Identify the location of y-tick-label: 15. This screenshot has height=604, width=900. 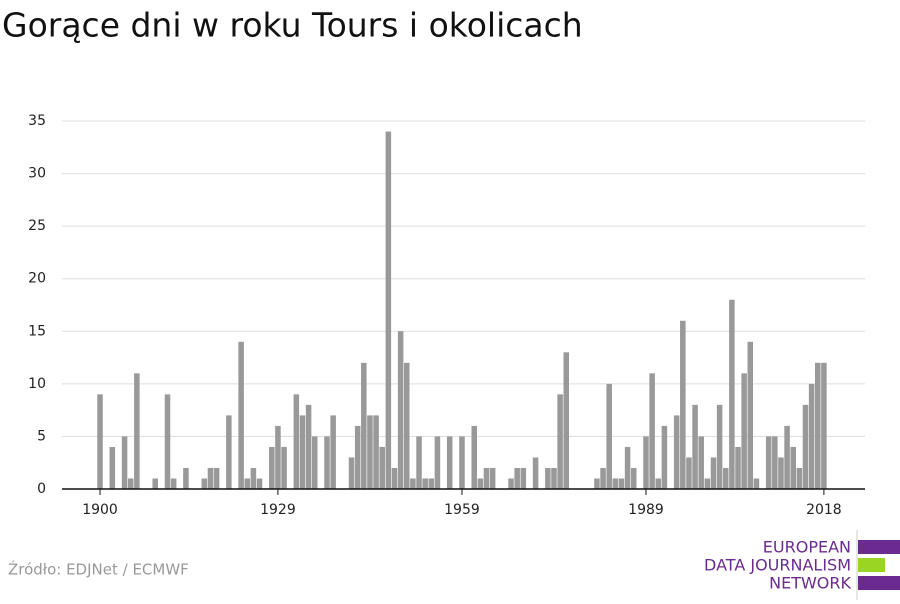
(37, 331).